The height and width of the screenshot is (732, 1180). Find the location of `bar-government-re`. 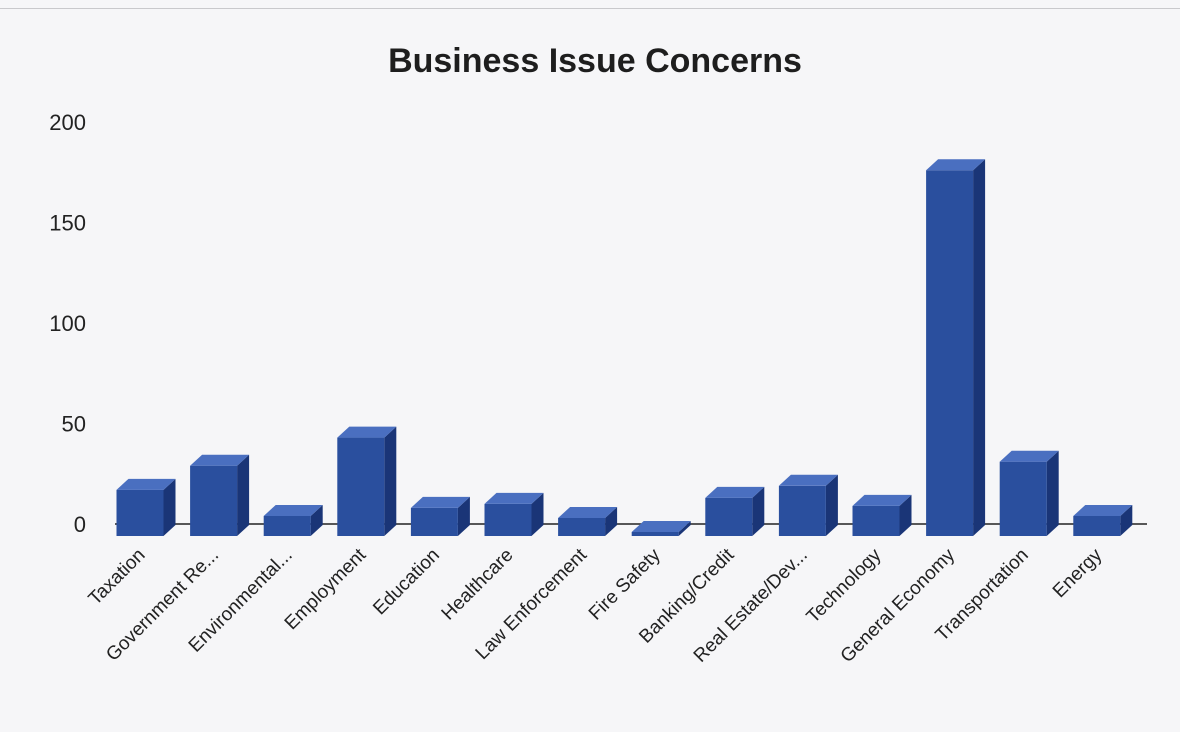

bar-government-re is located at coordinates (220, 495).